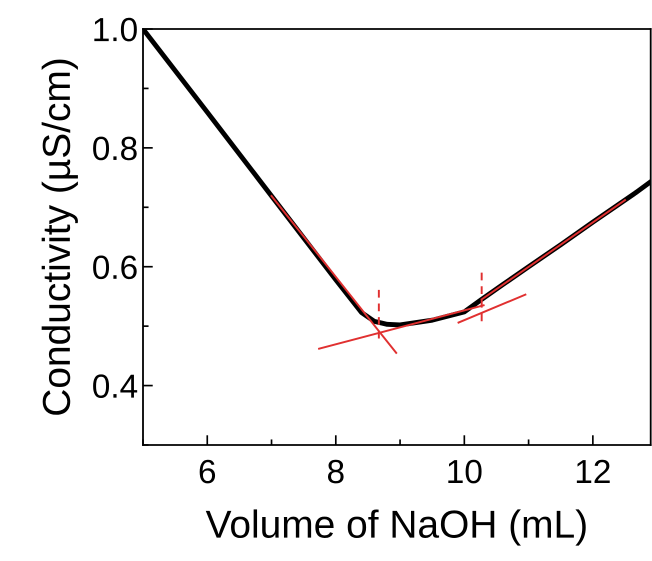 This screenshot has width=652, height=561. Describe the element at coordinates (336, 472) in the screenshot. I see `x-tick-label: 8` at that location.